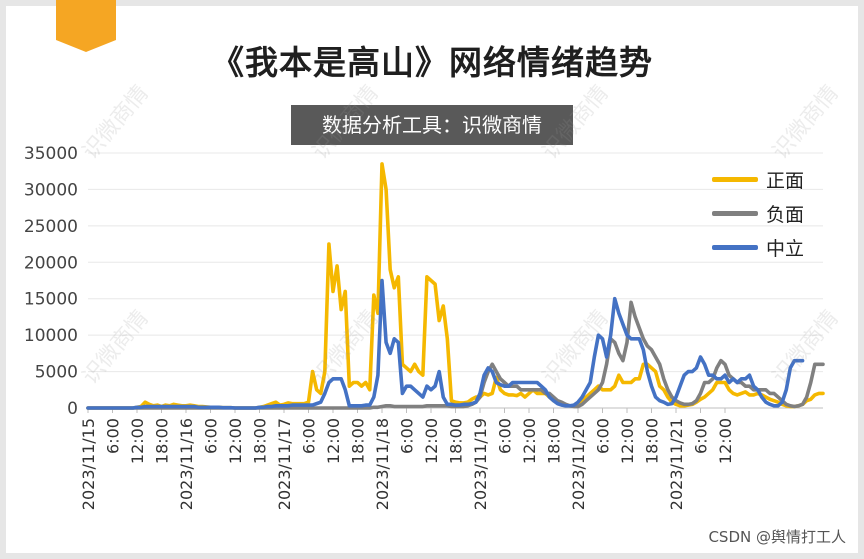  What do you see at coordinates (578, 464) in the screenshot?
I see `x-tick-label: 2023/11/20` at bounding box center [578, 464].